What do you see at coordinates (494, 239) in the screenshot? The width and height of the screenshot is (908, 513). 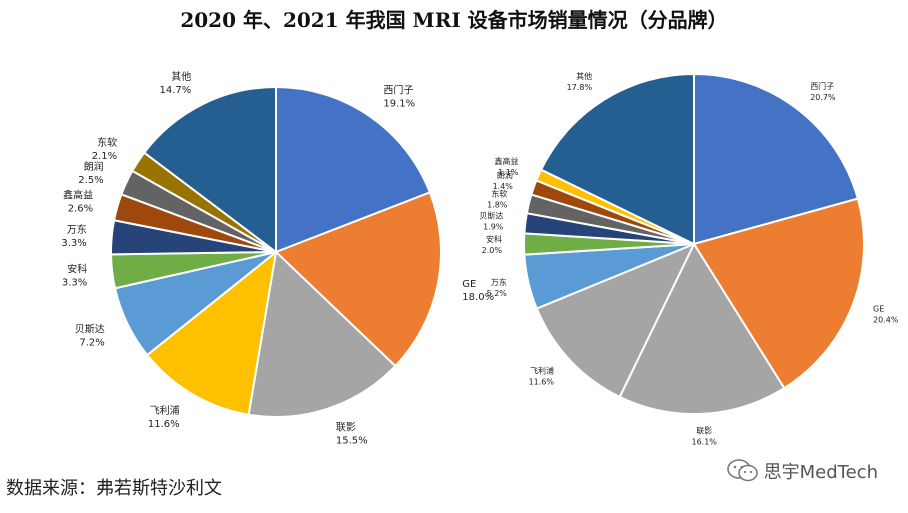 I see `pie-2021-category-安科: 安科` at bounding box center [494, 239].